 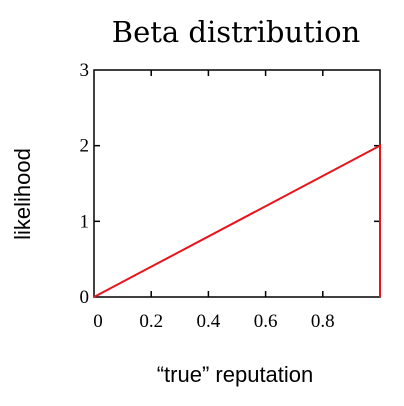 What do you see at coordinates (266, 321) in the screenshot?
I see `x-tick-label-3: 0.6` at bounding box center [266, 321].